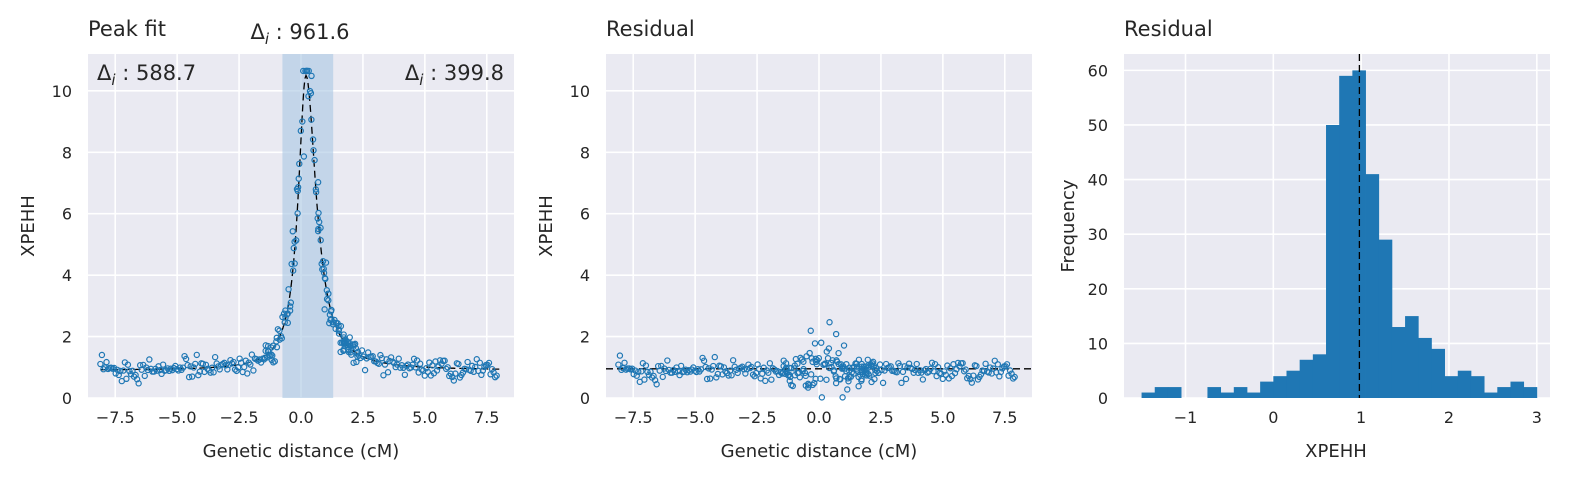  Describe the element at coordinates (580, 245) in the screenshot. I see `residual-scatter-y-ticks: 0 2 4 6 8 10` at that location.